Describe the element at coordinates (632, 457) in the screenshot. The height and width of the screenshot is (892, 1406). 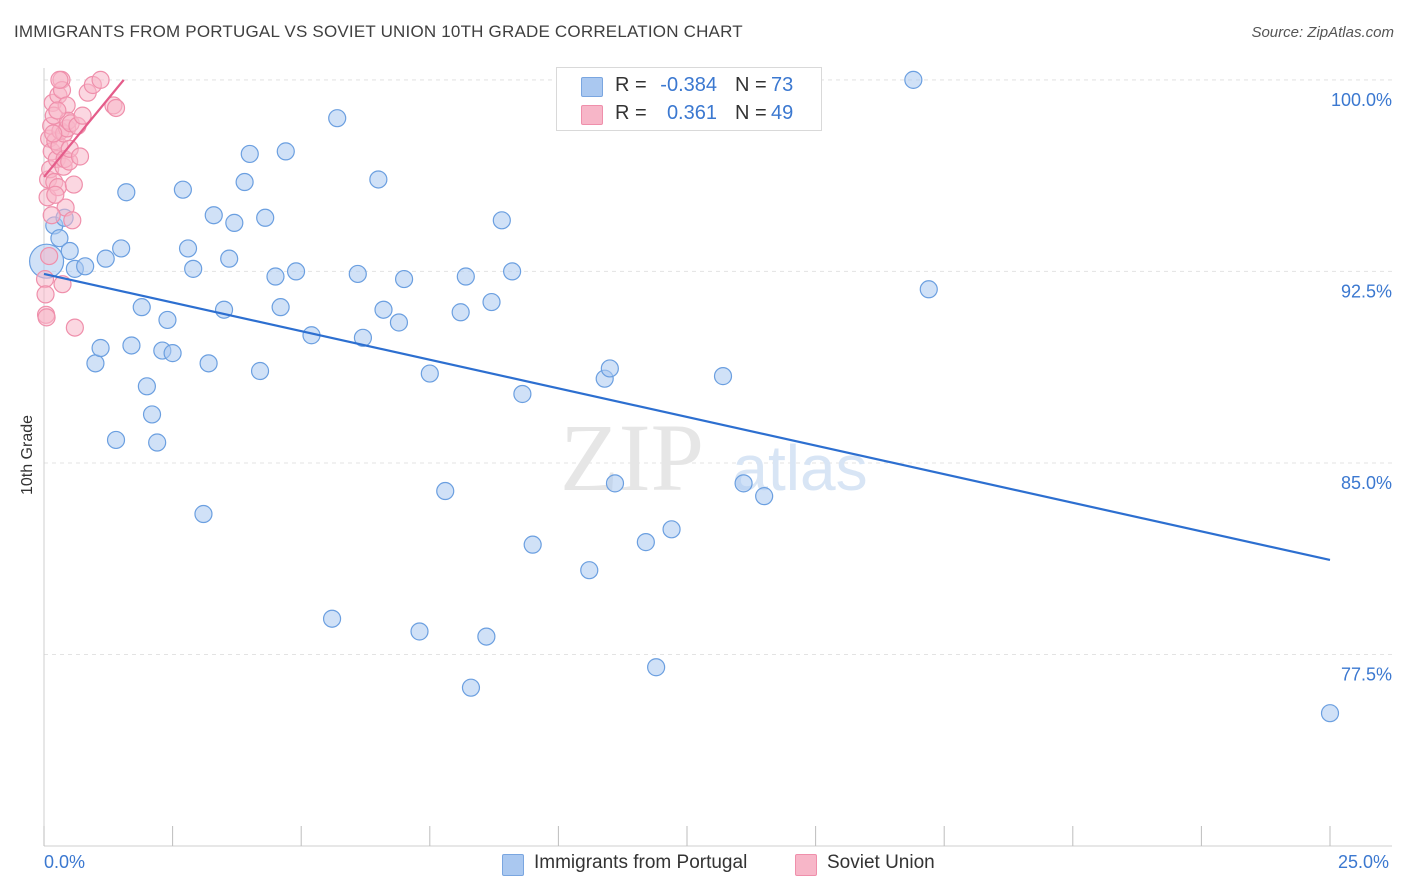
I see `watermark-zip: ZIP` at that location.